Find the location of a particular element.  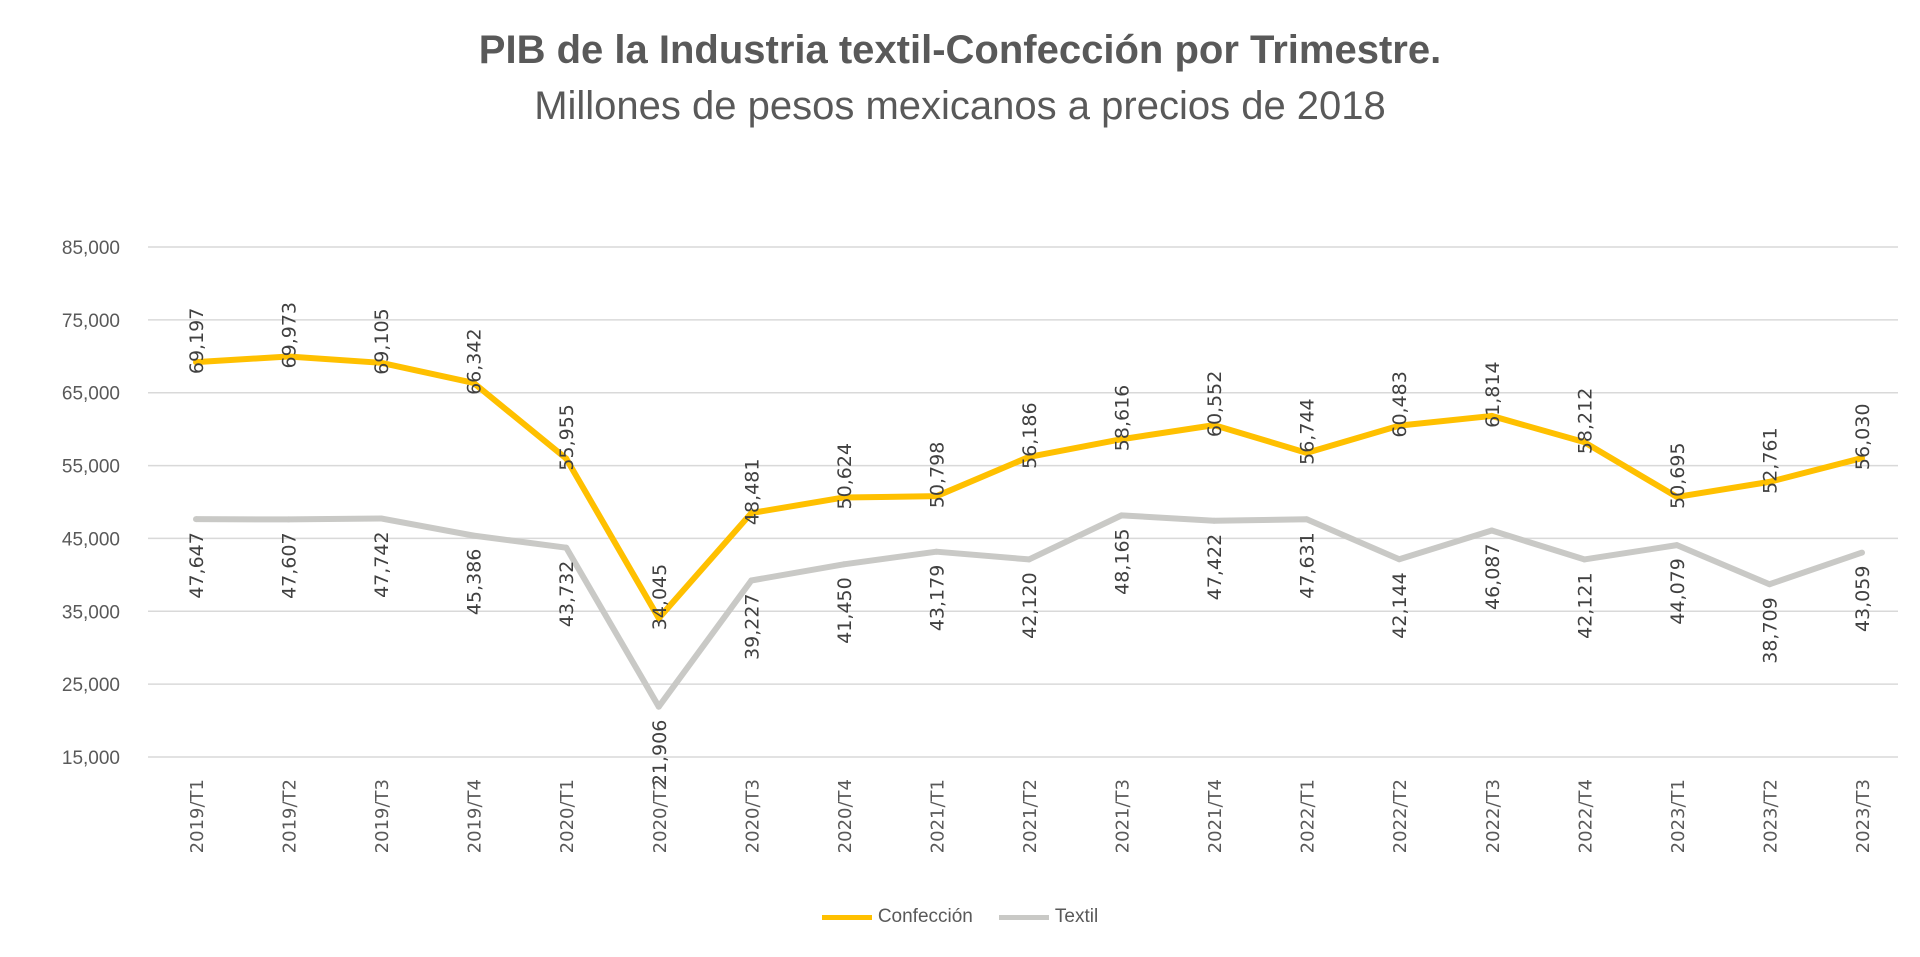

legend: Confección Textil is located at coordinates (960, 917).